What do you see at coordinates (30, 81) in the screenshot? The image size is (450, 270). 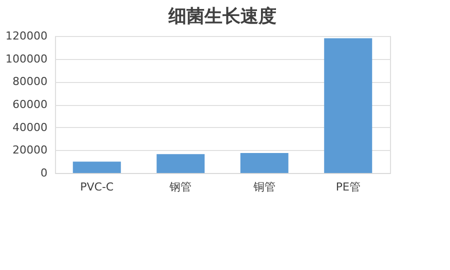 I see `y-tick-label: 80000` at bounding box center [30, 81].